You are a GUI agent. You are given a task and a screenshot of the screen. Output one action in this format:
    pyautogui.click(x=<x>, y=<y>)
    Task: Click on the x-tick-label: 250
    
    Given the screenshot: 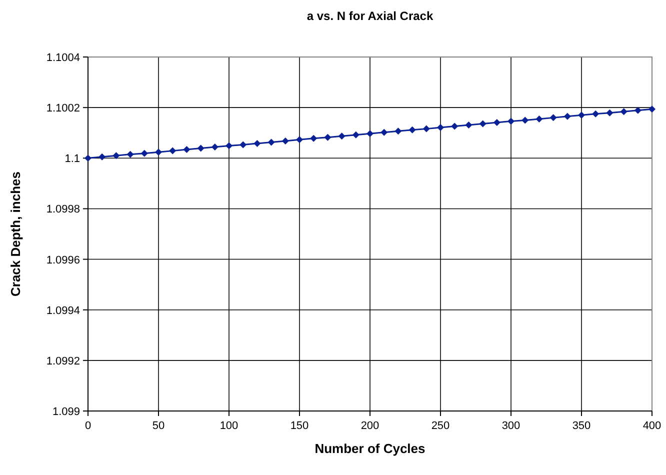 What is the action you would take?
    pyautogui.click(x=440, y=426)
    